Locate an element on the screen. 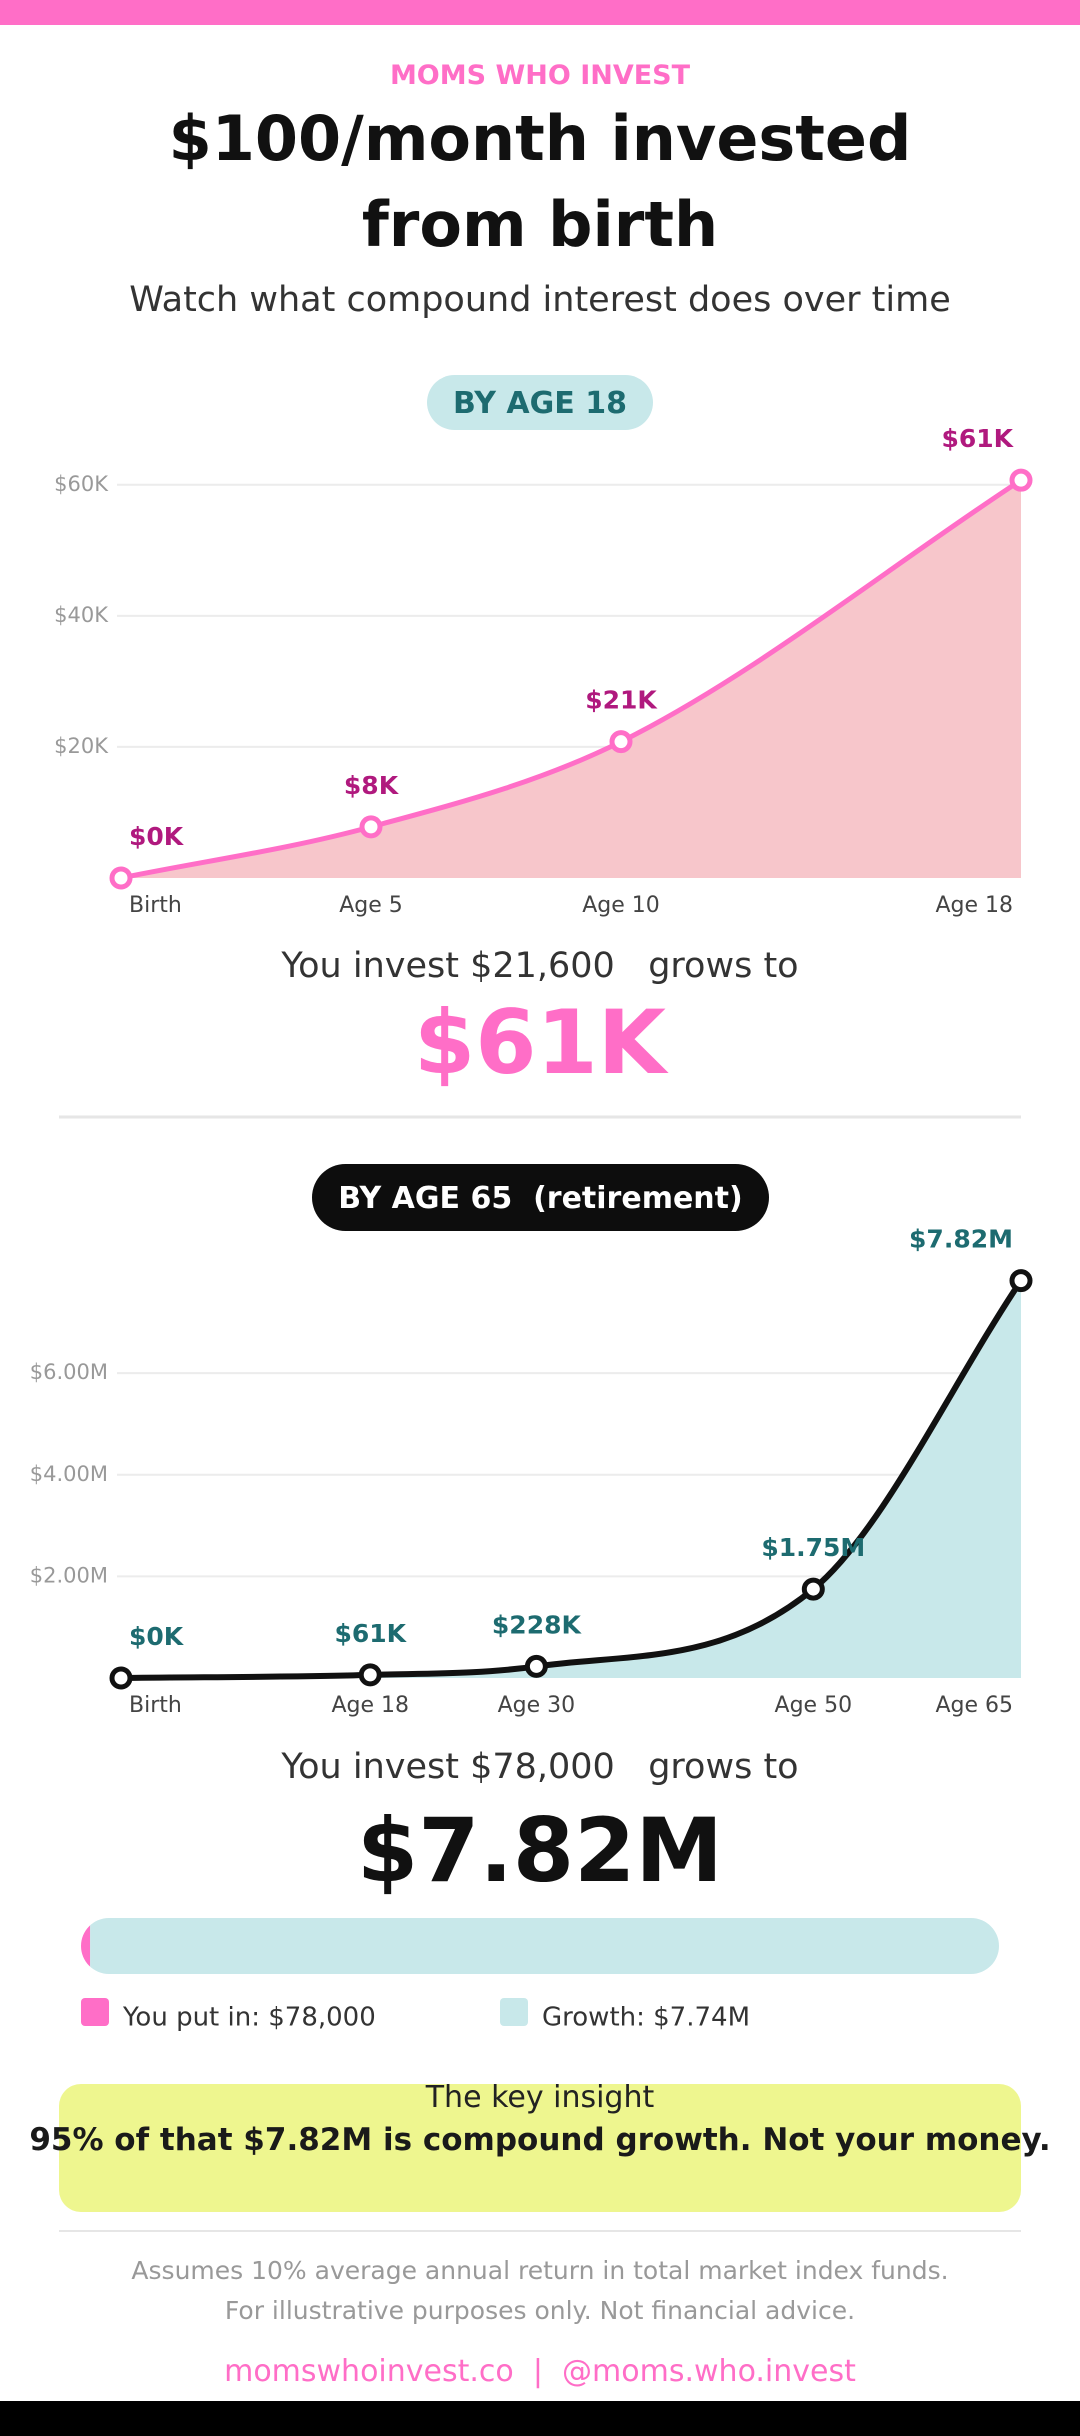  data-label: $228K is located at coordinates (537, 1624).